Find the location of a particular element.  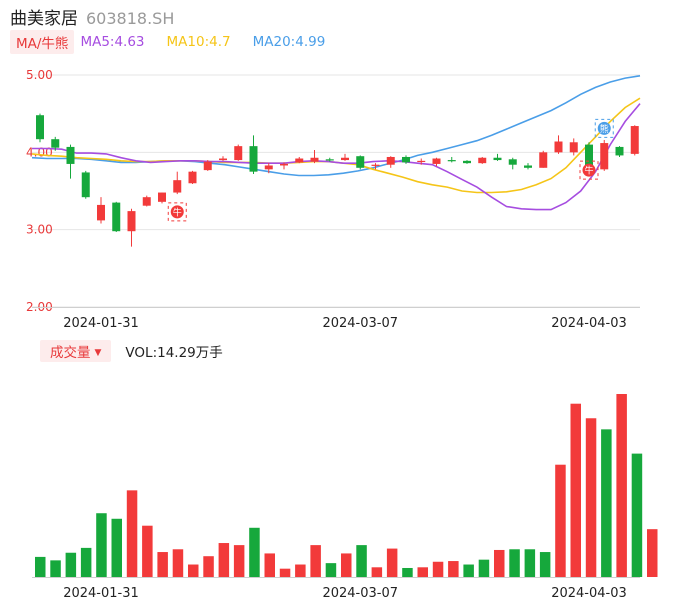

x-tick-label: 2024-01-31 is located at coordinates (101, 323).